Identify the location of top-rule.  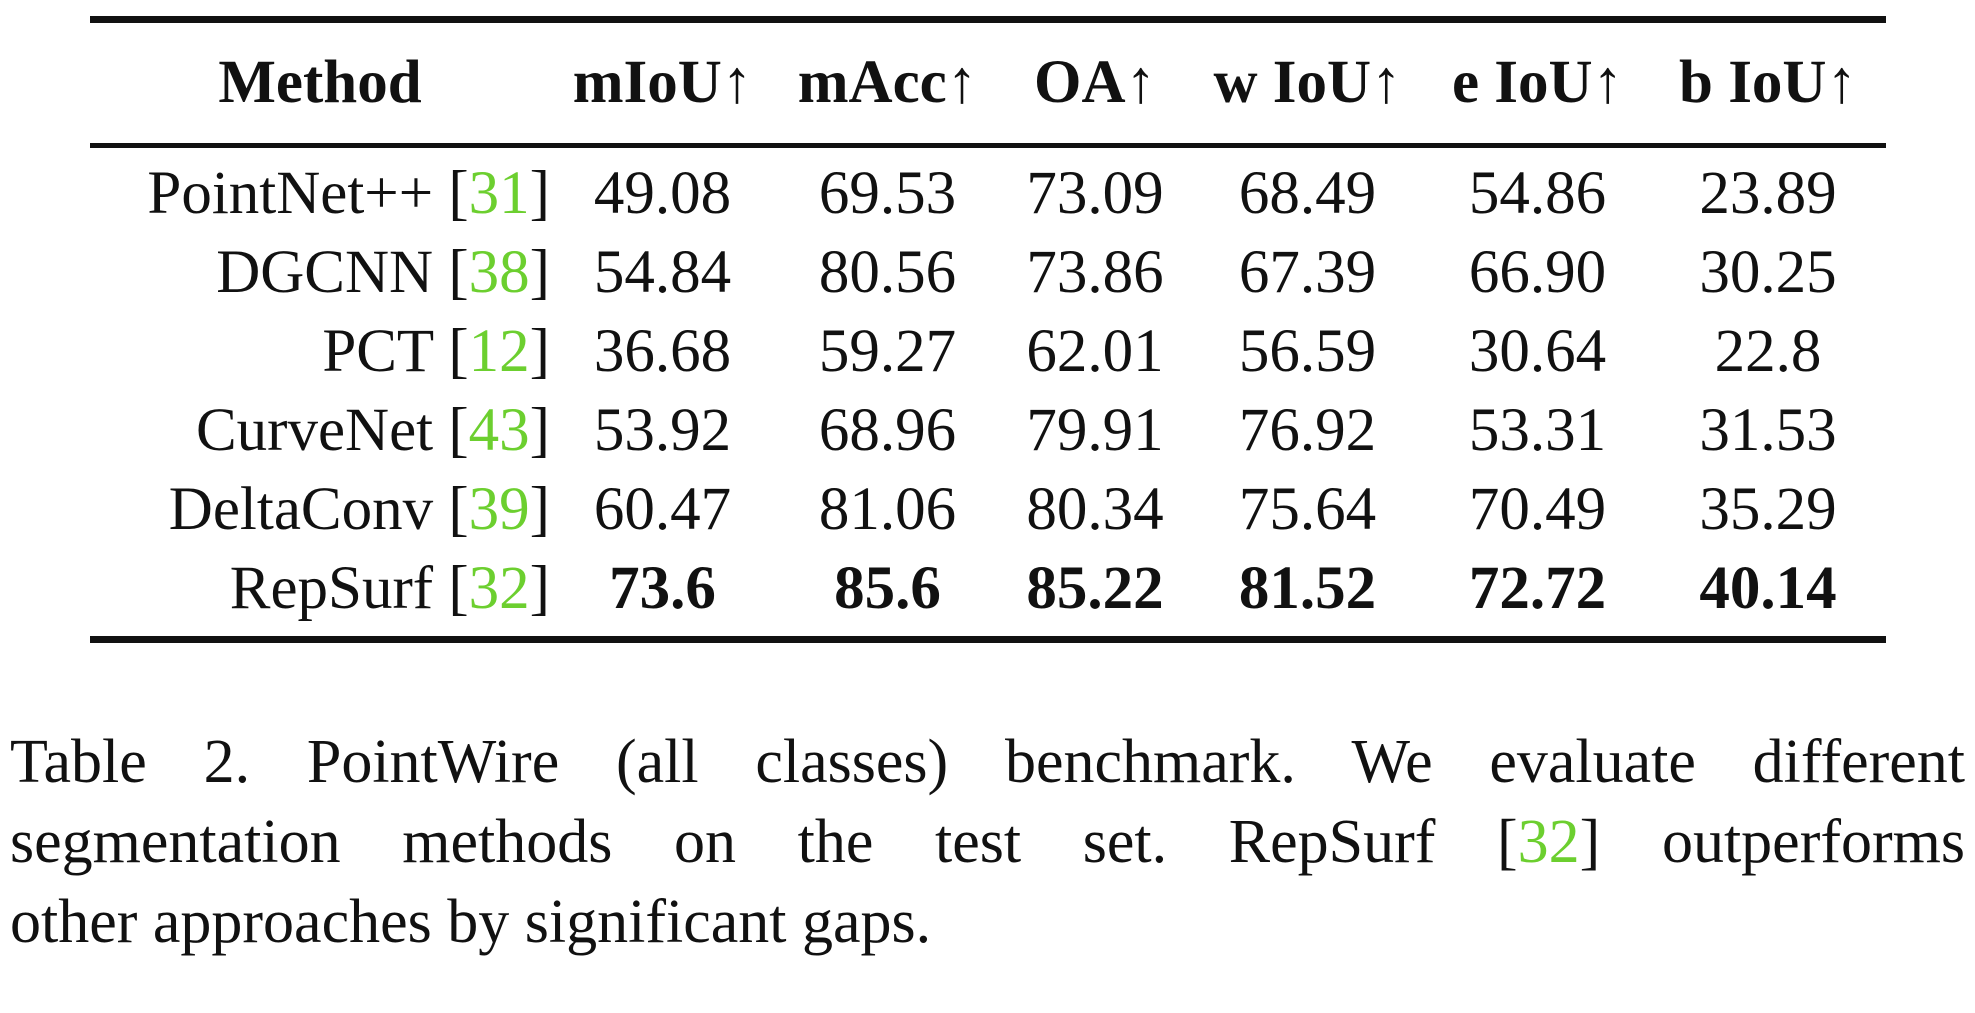
(988, 19).